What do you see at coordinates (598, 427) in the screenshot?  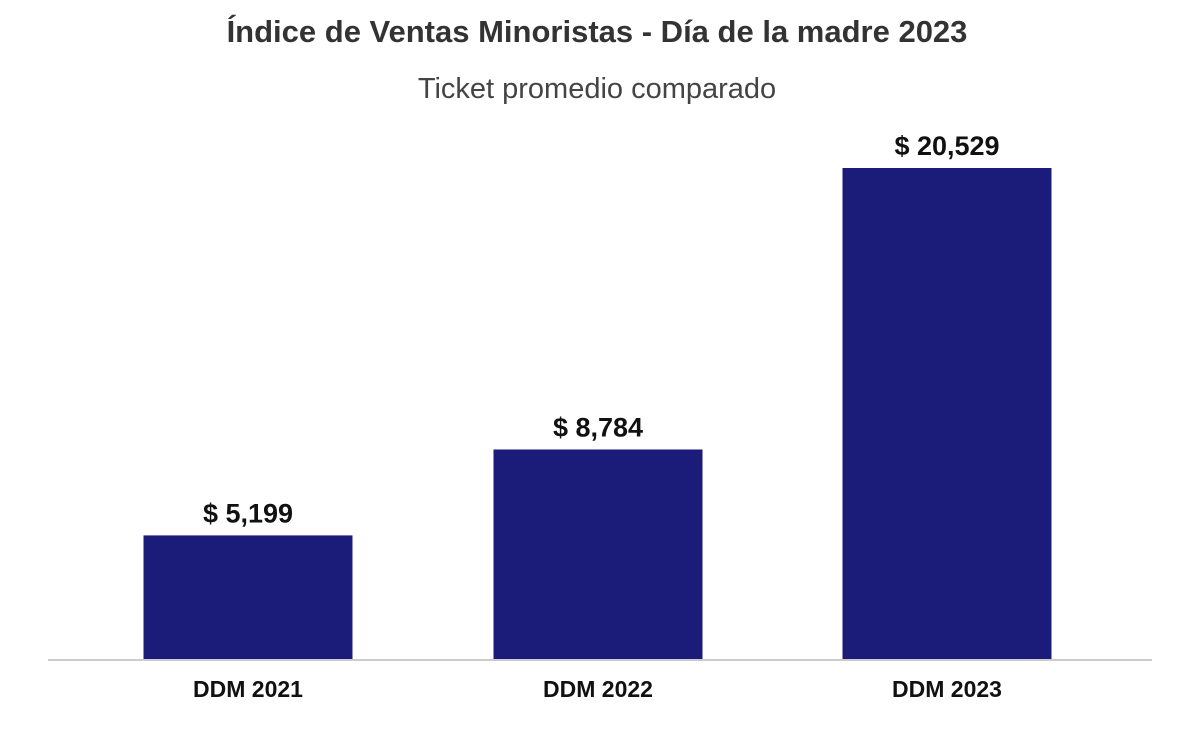 I see `bar-value-label-2: $ 8,784` at bounding box center [598, 427].